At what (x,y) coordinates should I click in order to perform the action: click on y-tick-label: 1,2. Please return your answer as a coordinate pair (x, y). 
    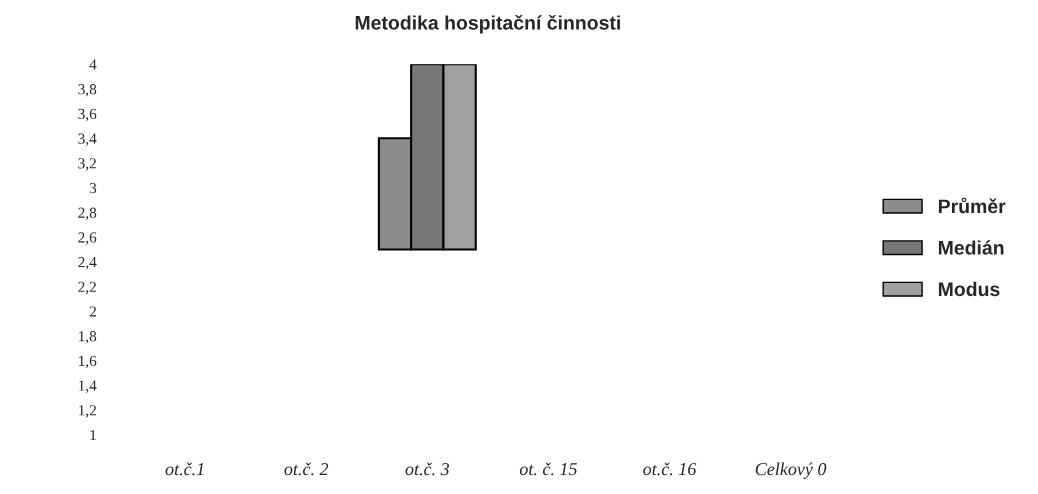
    Looking at the image, I should click on (87, 411).